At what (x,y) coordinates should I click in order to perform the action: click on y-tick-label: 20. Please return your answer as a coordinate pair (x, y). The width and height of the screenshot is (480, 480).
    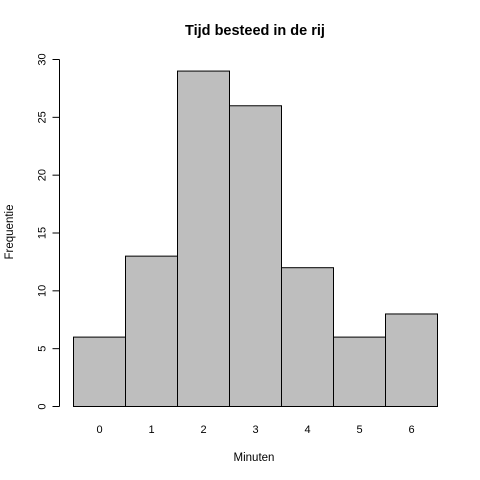
    Looking at the image, I should click on (42, 175).